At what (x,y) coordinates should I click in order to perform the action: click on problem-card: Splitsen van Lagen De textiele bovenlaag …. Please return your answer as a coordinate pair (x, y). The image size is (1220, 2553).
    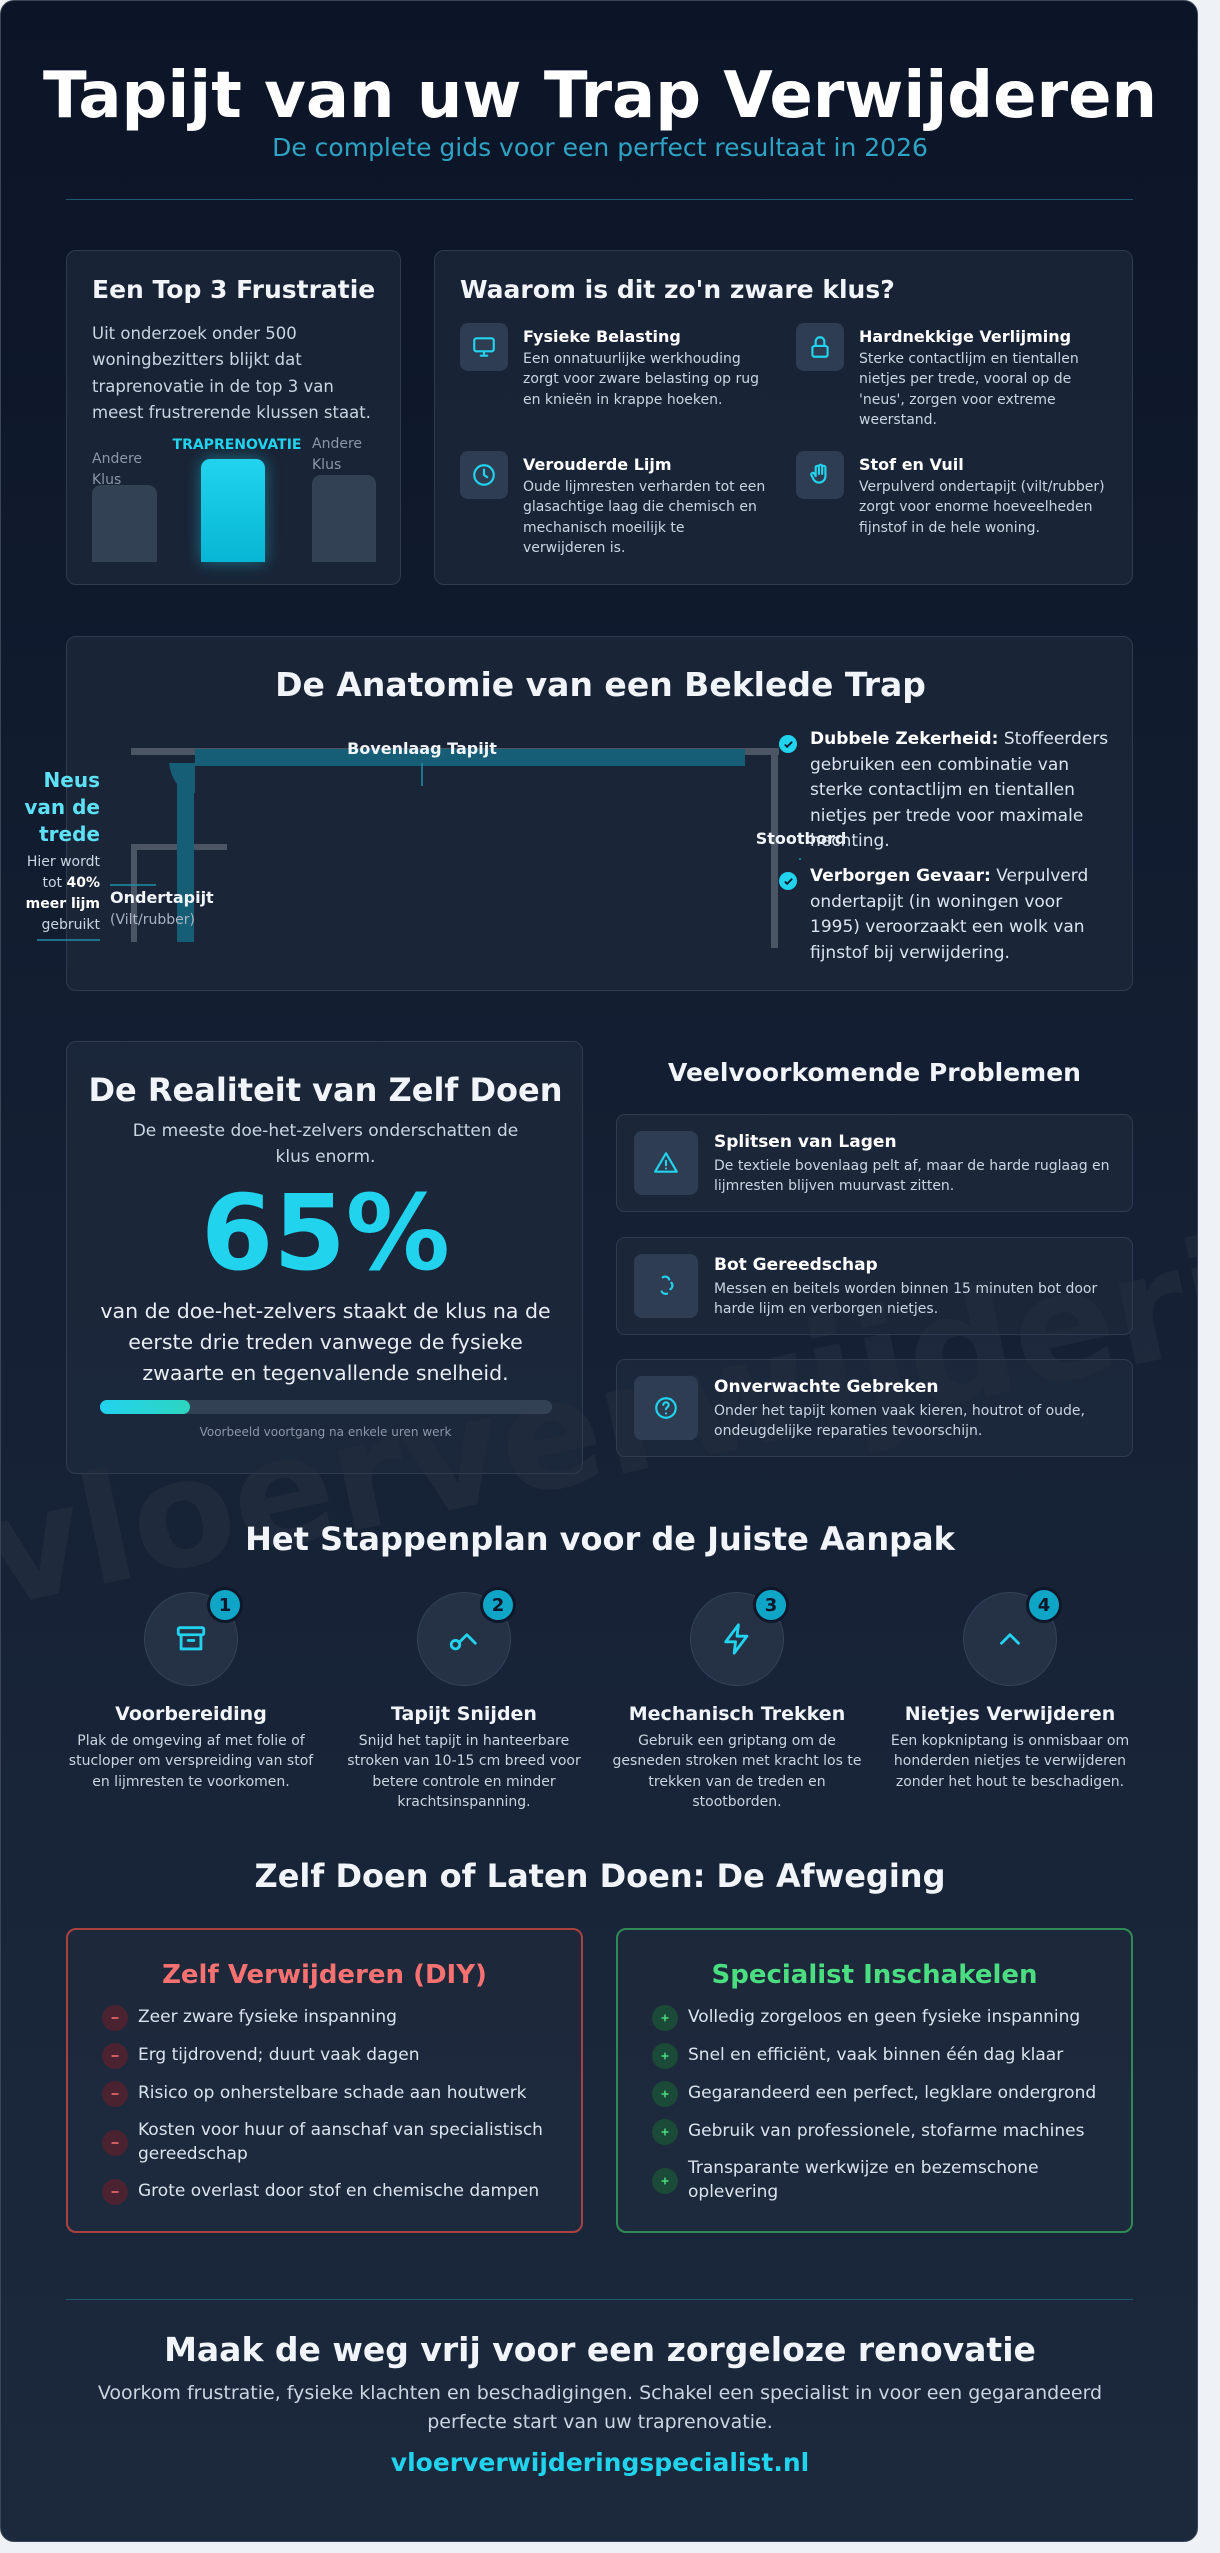
    Looking at the image, I should click on (874, 1163).